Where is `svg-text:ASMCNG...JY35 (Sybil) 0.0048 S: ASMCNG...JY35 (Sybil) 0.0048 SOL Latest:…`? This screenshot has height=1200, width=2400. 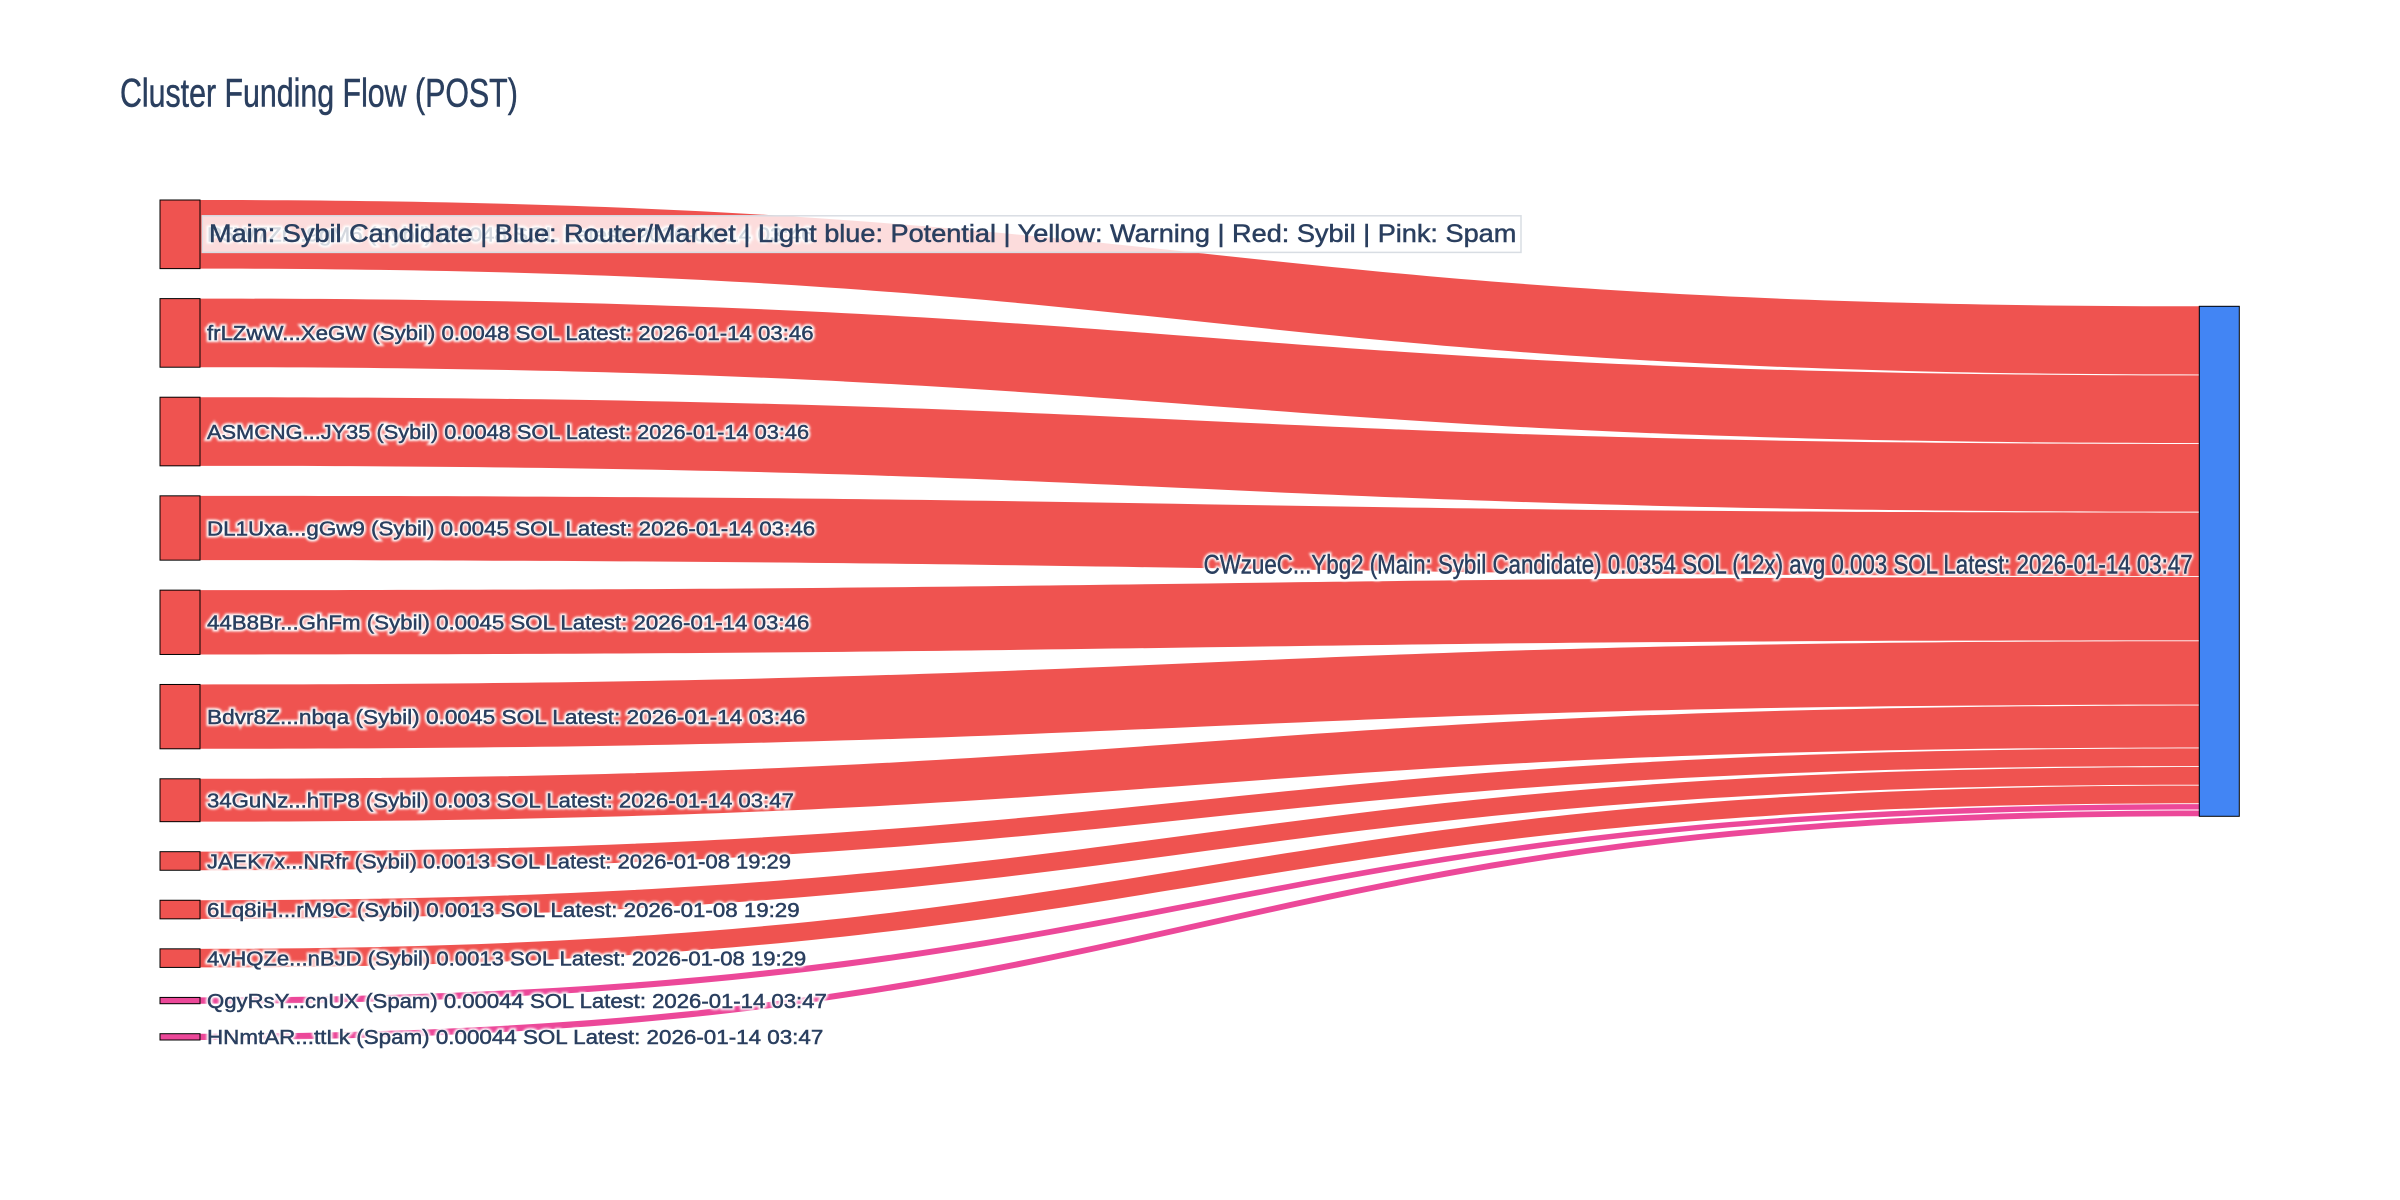
svg-text:ASMCNG...JY35 (Sybil) 0.0048 S: ASMCNG...JY35 (Sybil) 0.0048 SOL Latest:… is located at coordinates (508, 433).